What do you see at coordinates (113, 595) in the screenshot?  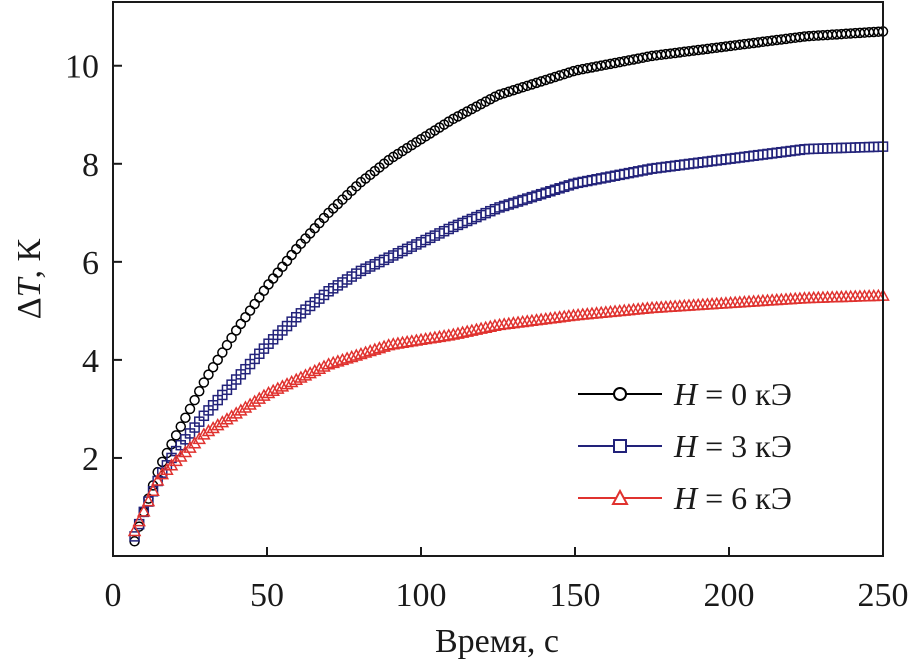 I see `x-tick-label: 0` at bounding box center [113, 595].